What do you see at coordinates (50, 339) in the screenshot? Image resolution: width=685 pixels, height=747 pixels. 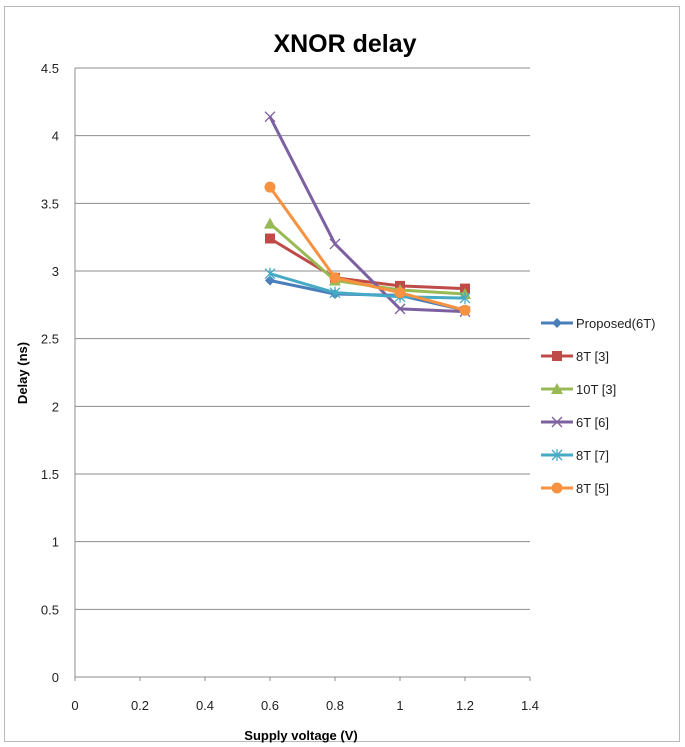 I see `y-tick-label: 2.5` at bounding box center [50, 339].